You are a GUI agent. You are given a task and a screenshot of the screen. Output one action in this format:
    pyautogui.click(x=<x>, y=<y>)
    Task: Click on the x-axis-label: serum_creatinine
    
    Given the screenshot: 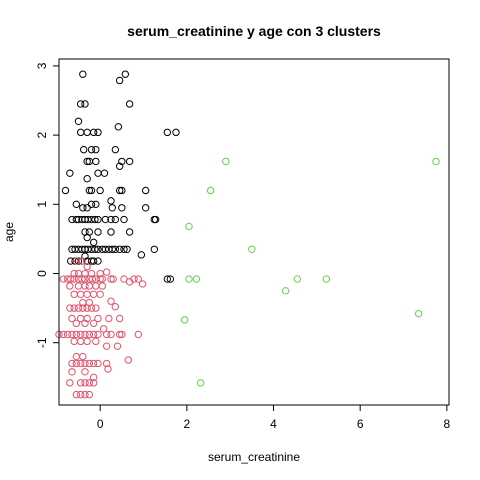 What is the action you would take?
    pyautogui.click(x=254, y=457)
    